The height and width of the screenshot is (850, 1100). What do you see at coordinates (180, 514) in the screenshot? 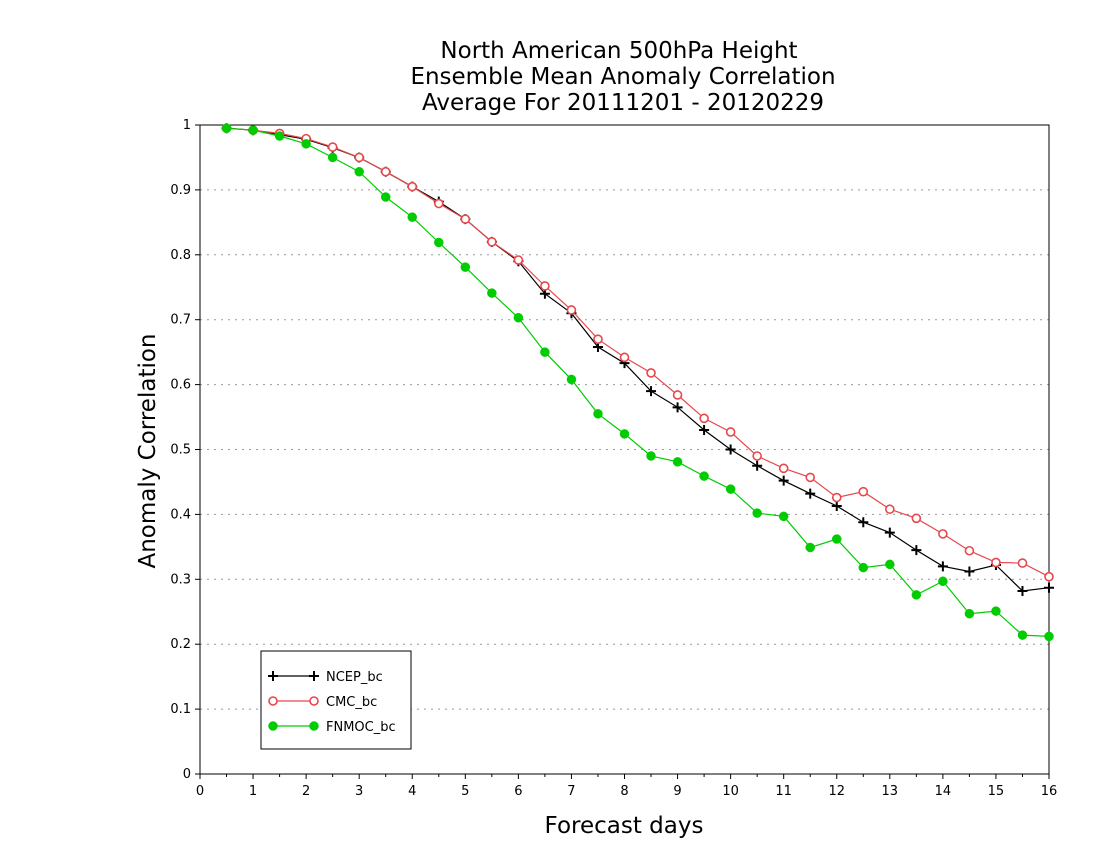
I see `y-tick-label-4: 0.4` at bounding box center [180, 514].